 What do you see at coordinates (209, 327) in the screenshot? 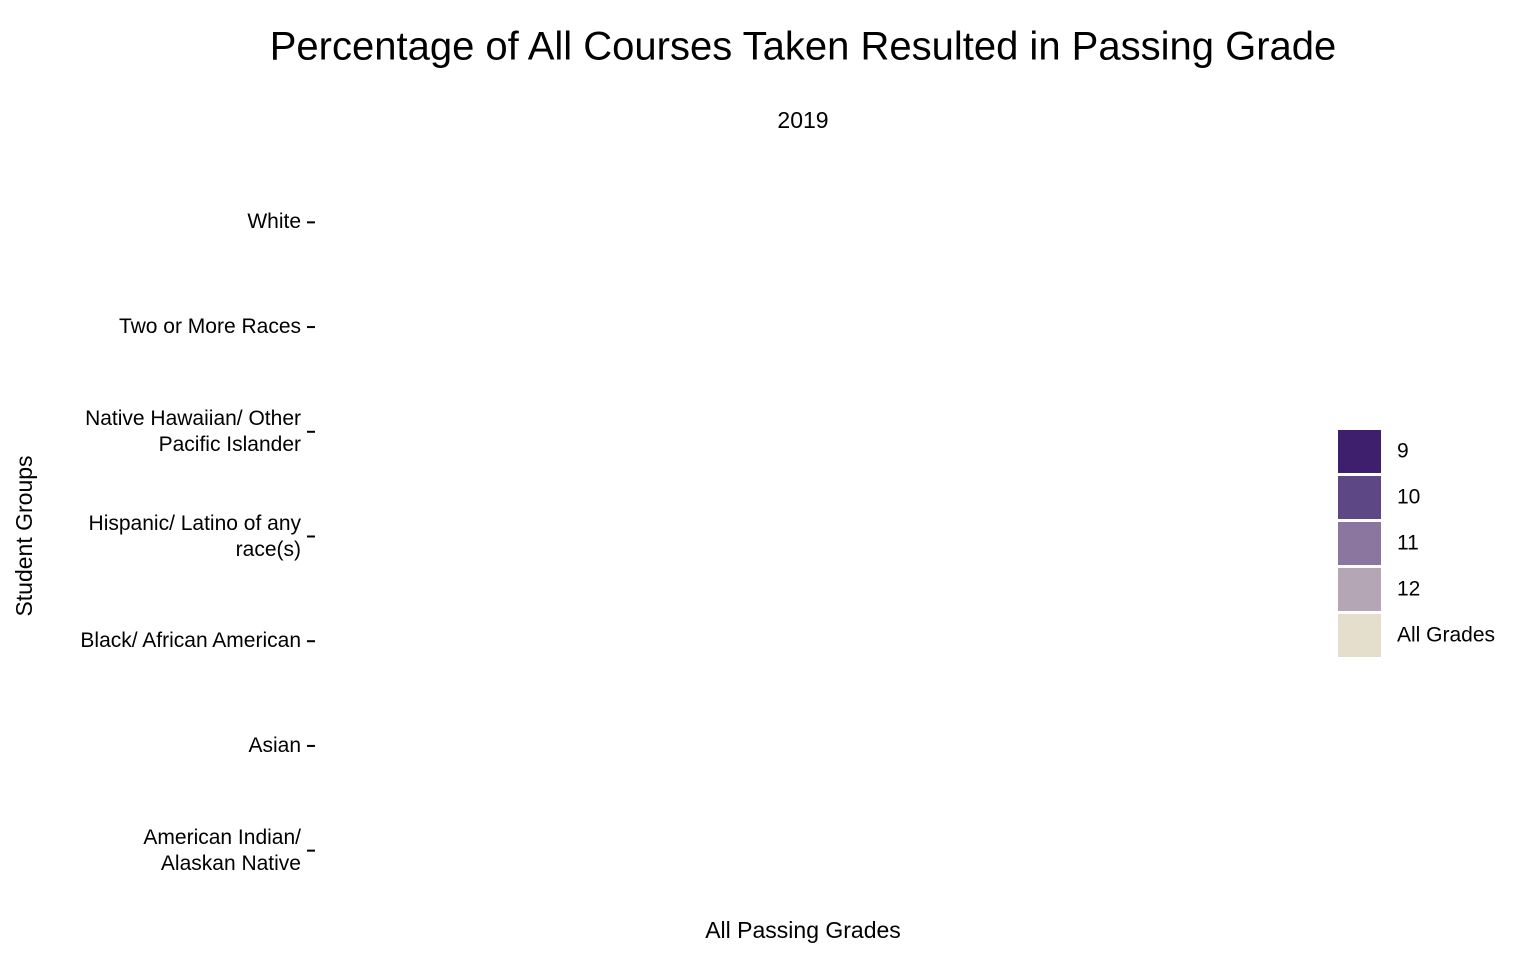
I see `y-tick-label: Two or More Races` at bounding box center [209, 327].